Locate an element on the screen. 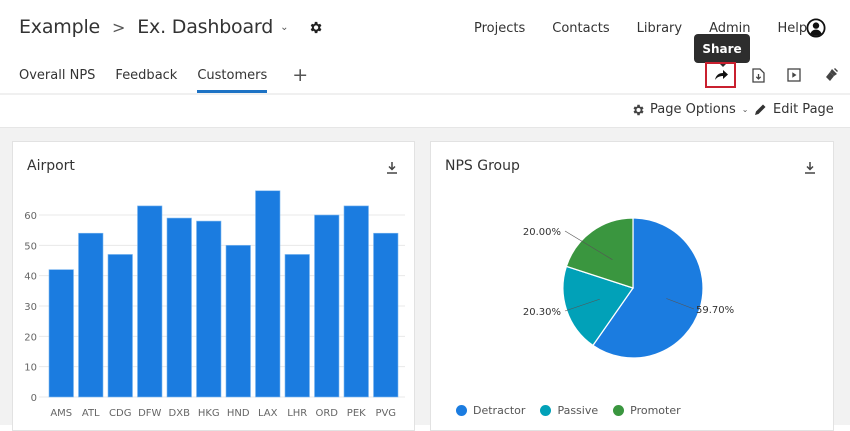 Image resolution: width=850 pixels, height=431 pixels. svg-text: 59.70% is located at coordinates (715, 310).